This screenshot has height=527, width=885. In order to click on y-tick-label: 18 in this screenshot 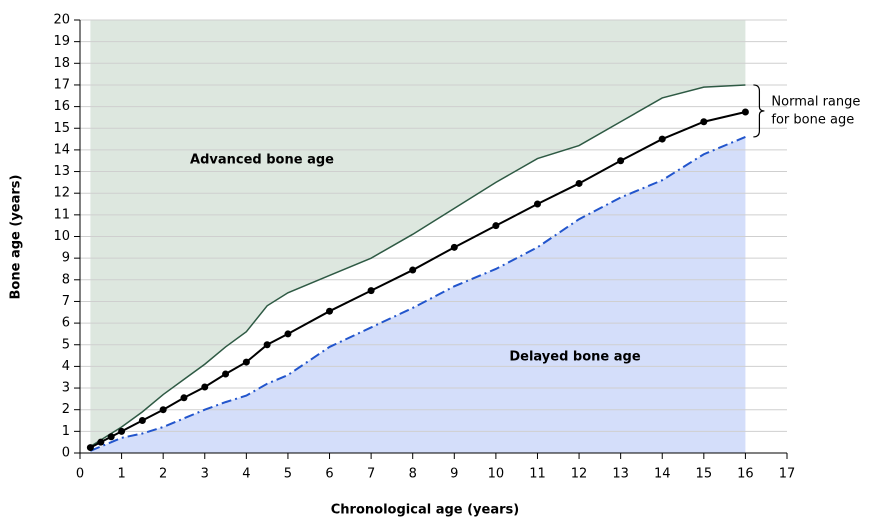, I will do `click(61, 63)`.